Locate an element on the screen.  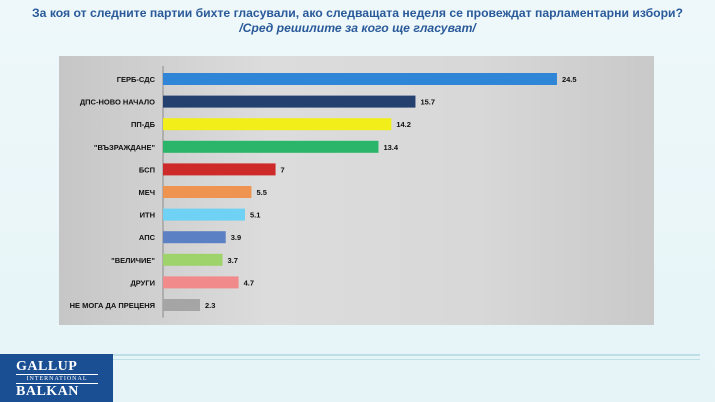
gallup-logo: GALLUP INTERNATIONAL BALKAN is located at coordinates (56, 378).